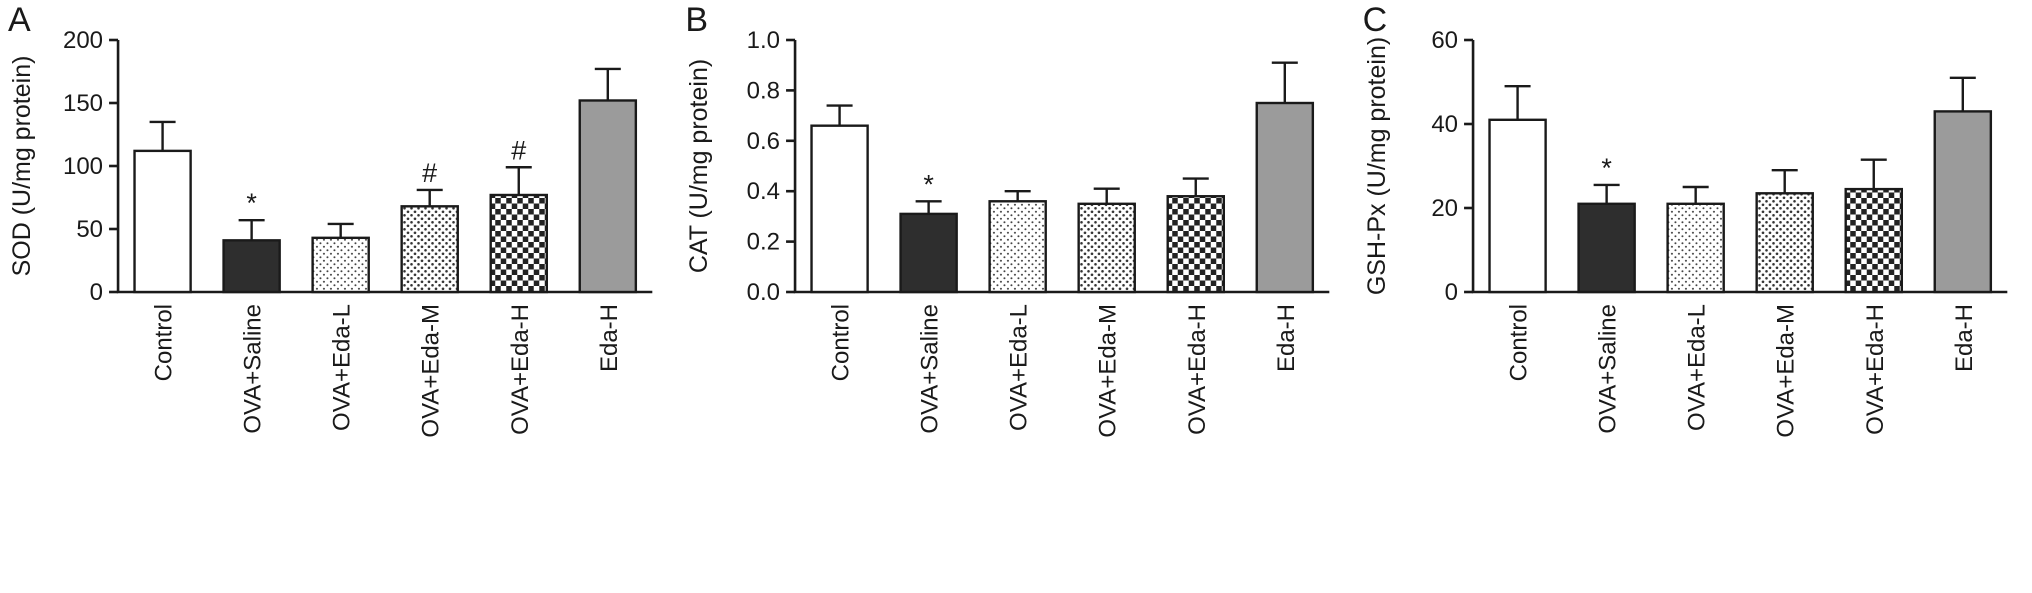  What do you see at coordinates (83, 40) in the screenshot?
I see `y-tick-label: 200` at bounding box center [83, 40].